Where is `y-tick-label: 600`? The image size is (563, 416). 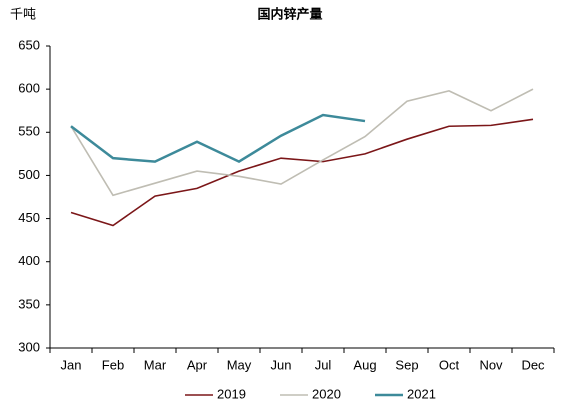
y-tick-label: 600 is located at coordinates (29, 88).